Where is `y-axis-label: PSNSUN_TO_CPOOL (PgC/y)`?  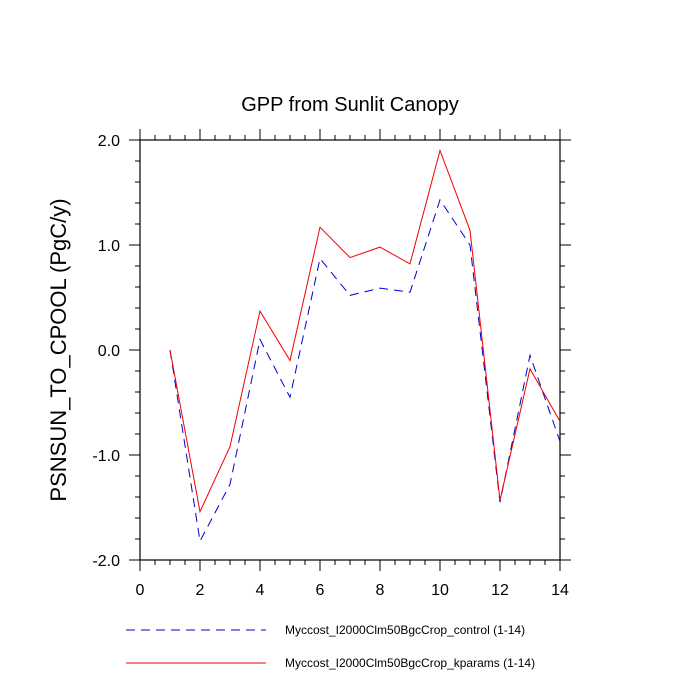 y-axis-label: PSNSUN_TO_CPOOL (PgC/y) is located at coordinates (58, 349).